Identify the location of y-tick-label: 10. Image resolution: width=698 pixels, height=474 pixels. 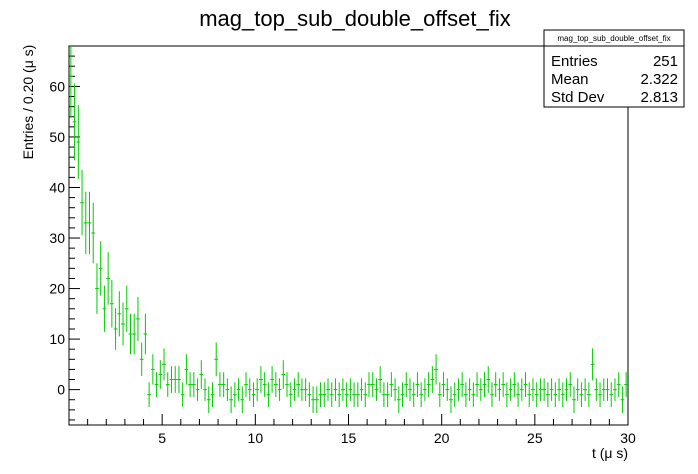
(57, 339).